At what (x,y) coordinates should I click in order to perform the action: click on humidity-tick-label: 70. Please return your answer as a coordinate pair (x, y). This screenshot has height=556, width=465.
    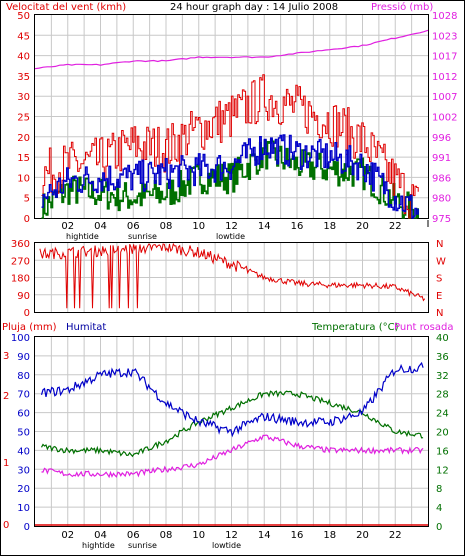
    Looking at the image, I should click on (23, 395).